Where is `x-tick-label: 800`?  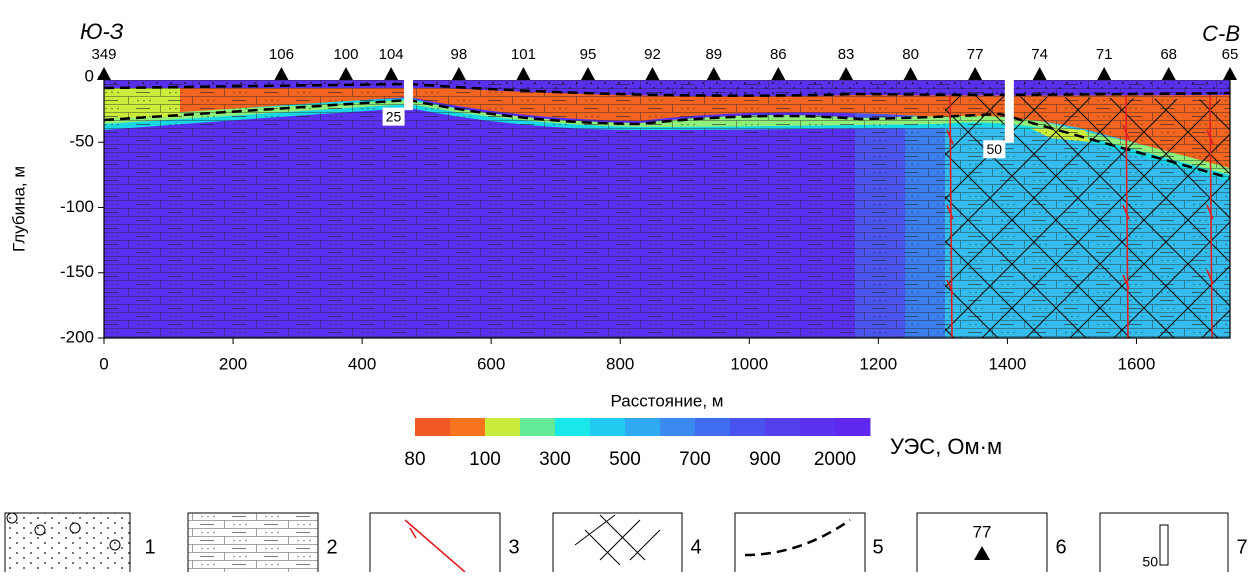
x-tick-label: 800 is located at coordinates (620, 363).